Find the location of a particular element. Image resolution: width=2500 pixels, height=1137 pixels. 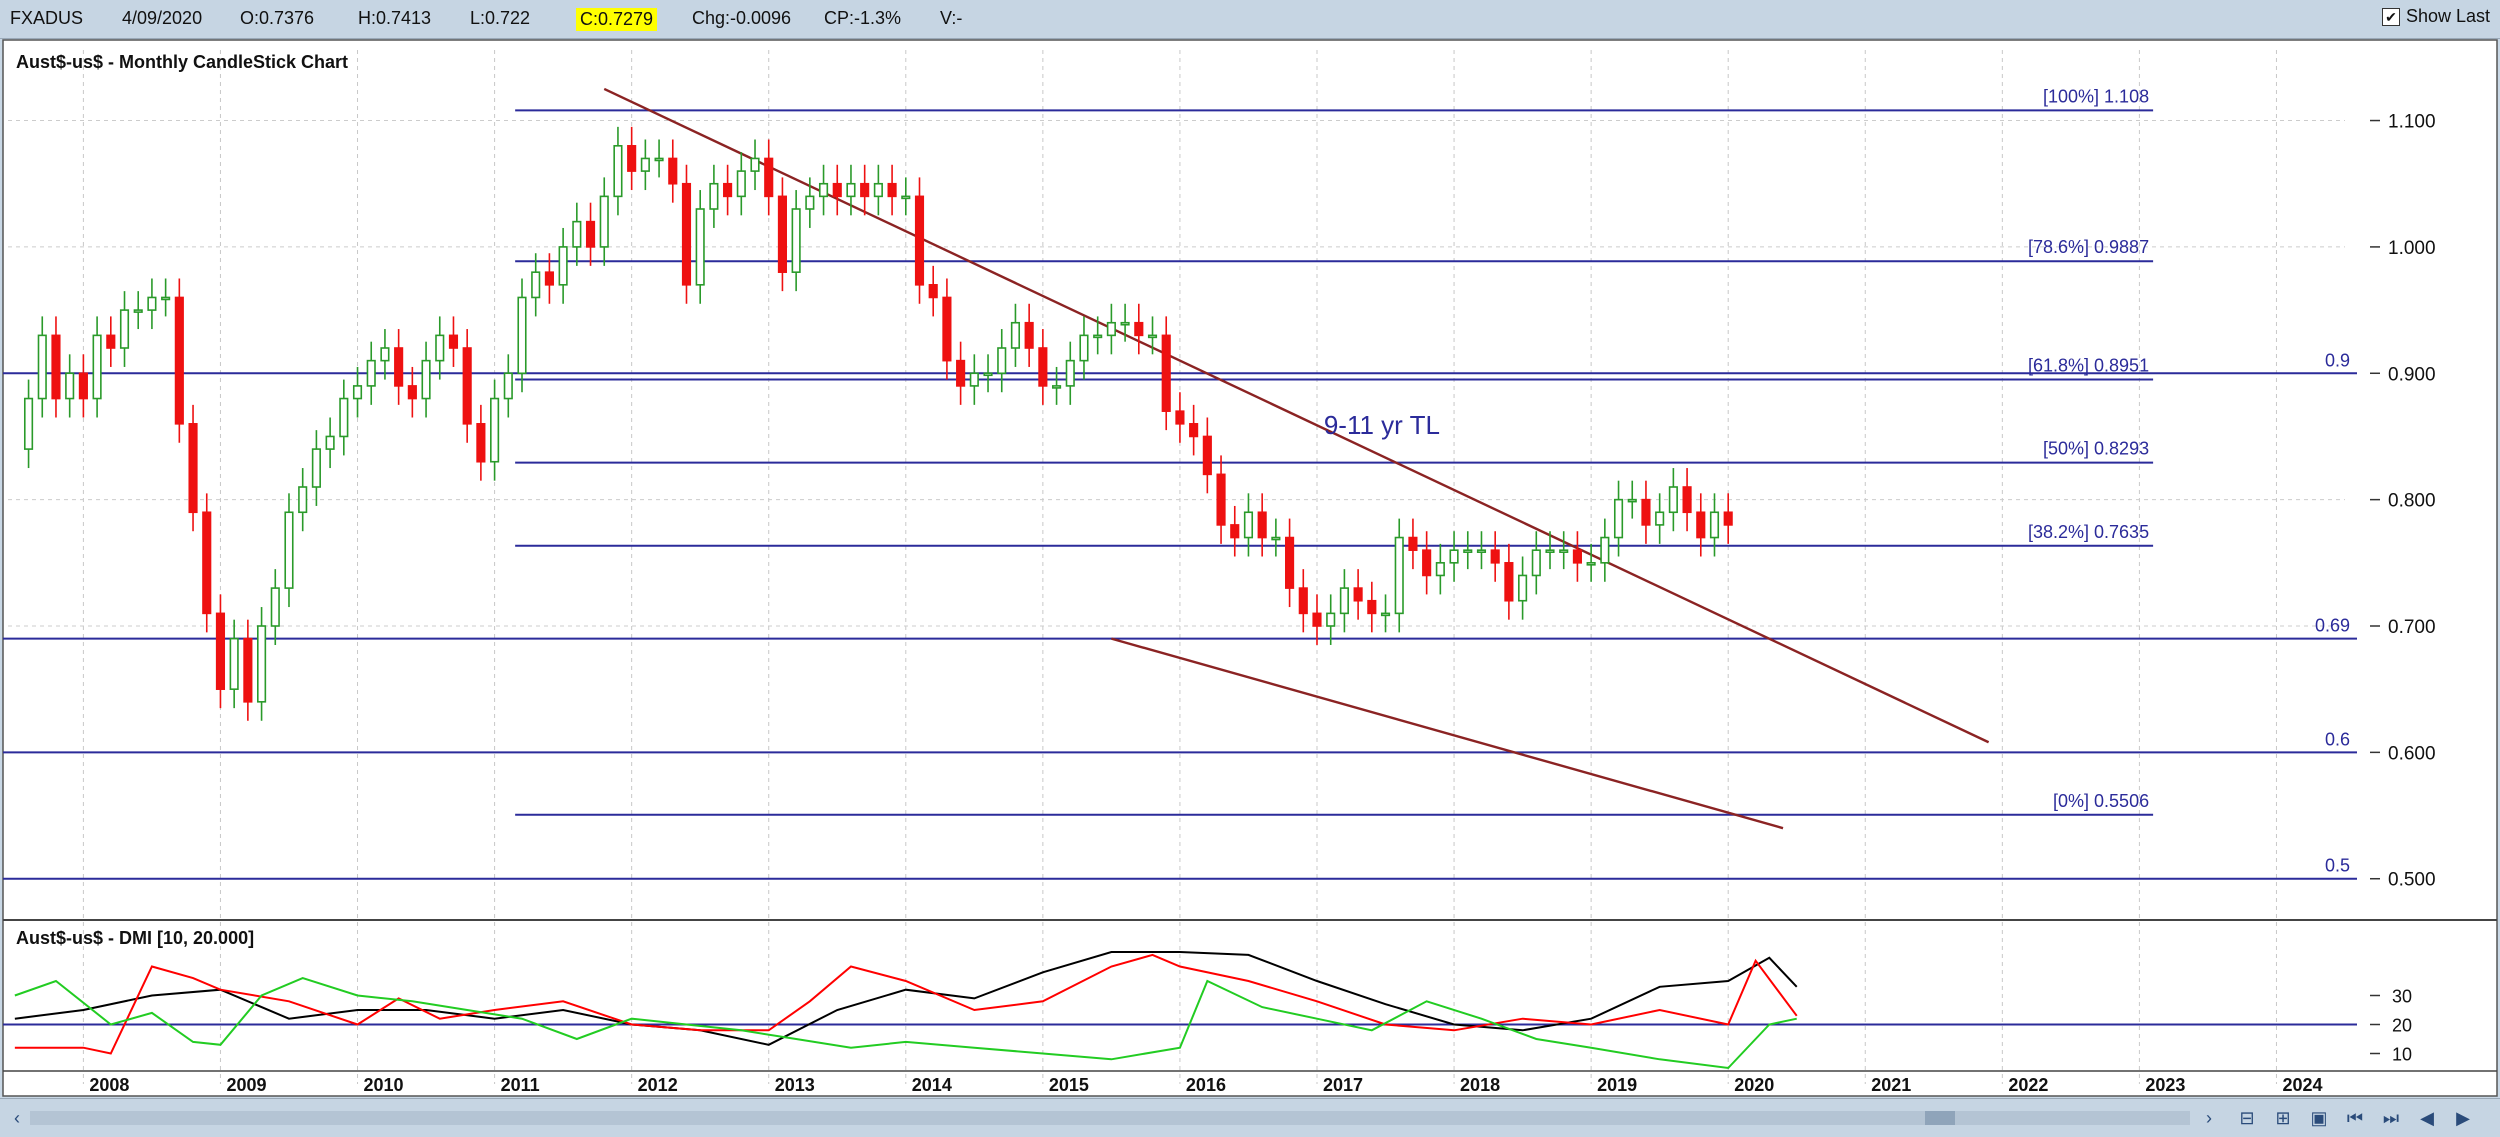

low-label: L:0.722 is located at coordinates (500, 18).